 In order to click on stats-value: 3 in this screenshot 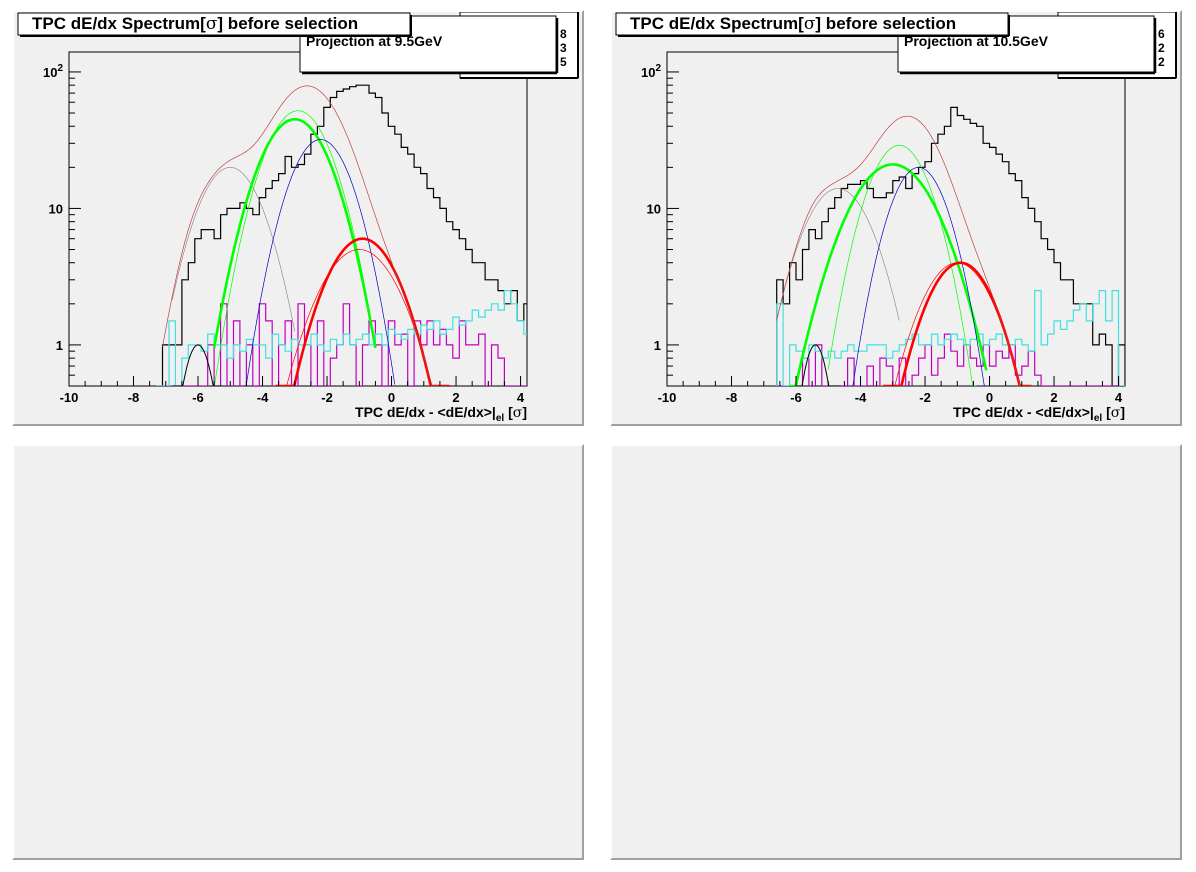, I will do `click(563, 48)`.